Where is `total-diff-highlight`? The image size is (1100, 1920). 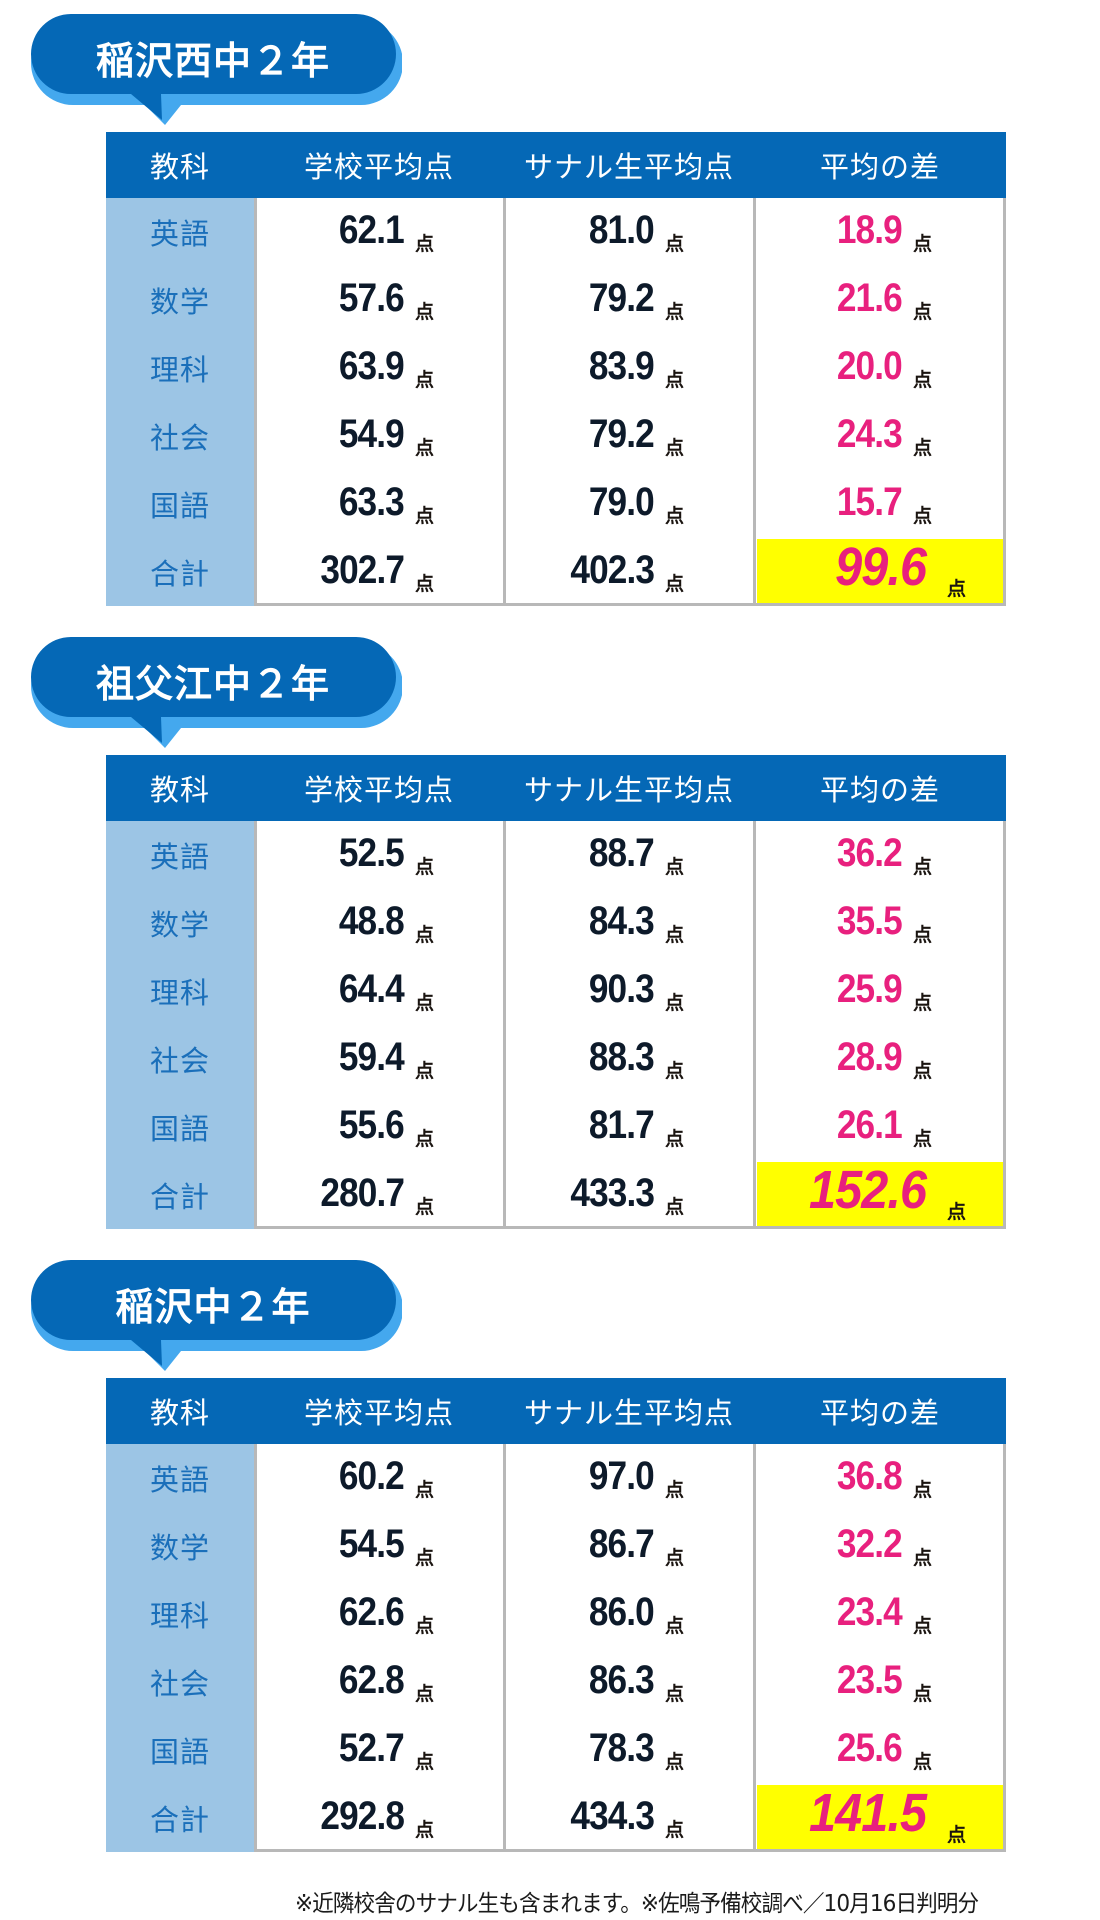 total-diff-highlight is located at coordinates (880, 571).